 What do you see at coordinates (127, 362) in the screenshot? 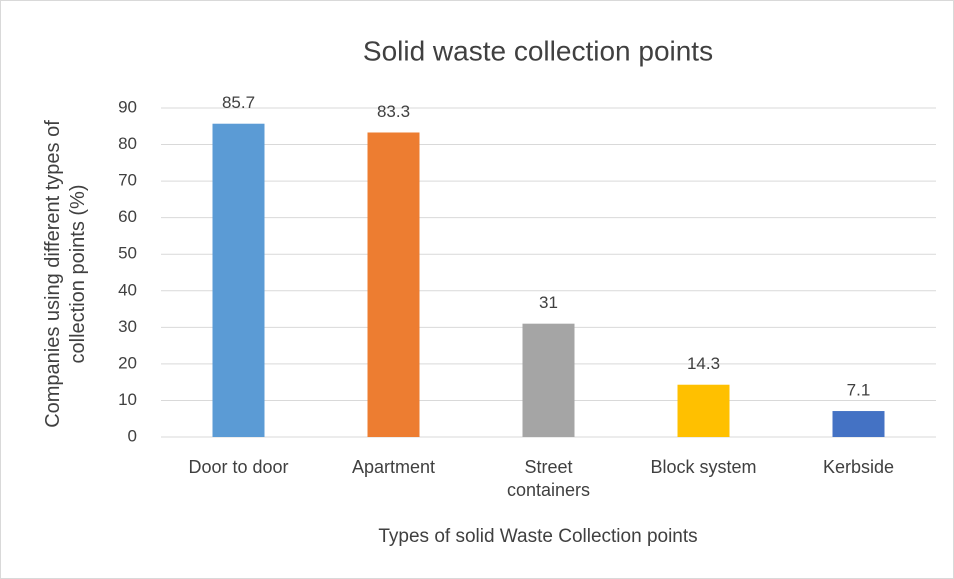
I see `y-tick-label: 20` at bounding box center [127, 362].